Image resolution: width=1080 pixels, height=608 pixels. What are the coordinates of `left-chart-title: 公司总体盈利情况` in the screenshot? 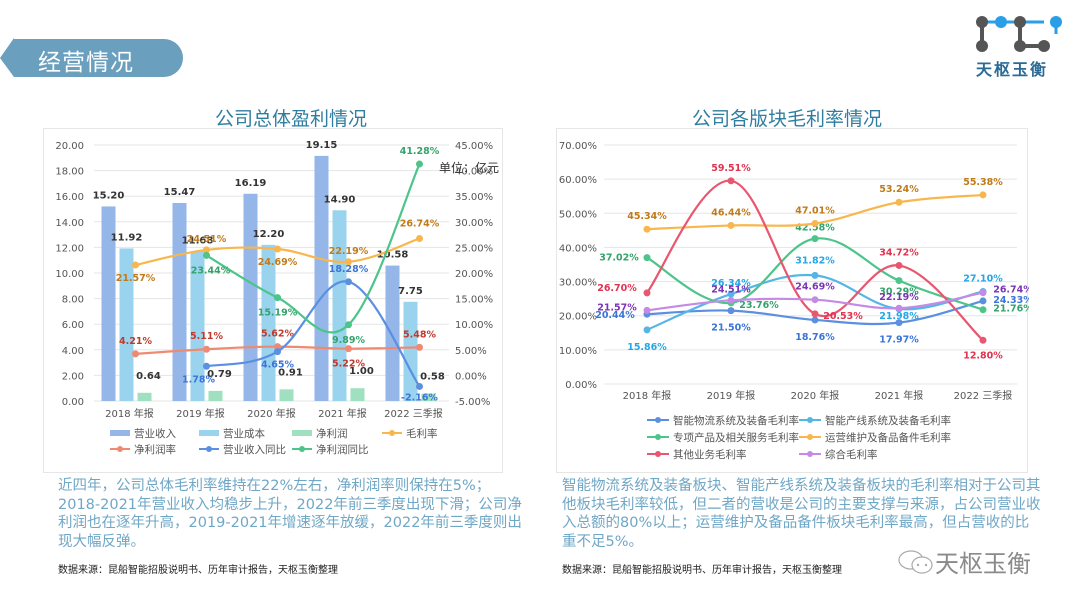 It's located at (291, 119).